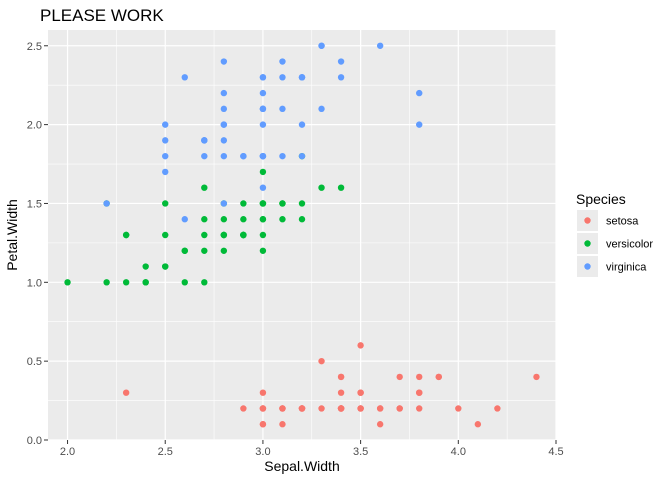 This screenshot has width=672, height=480. I want to click on y-tick-label: 1.5, so click(34, 204).